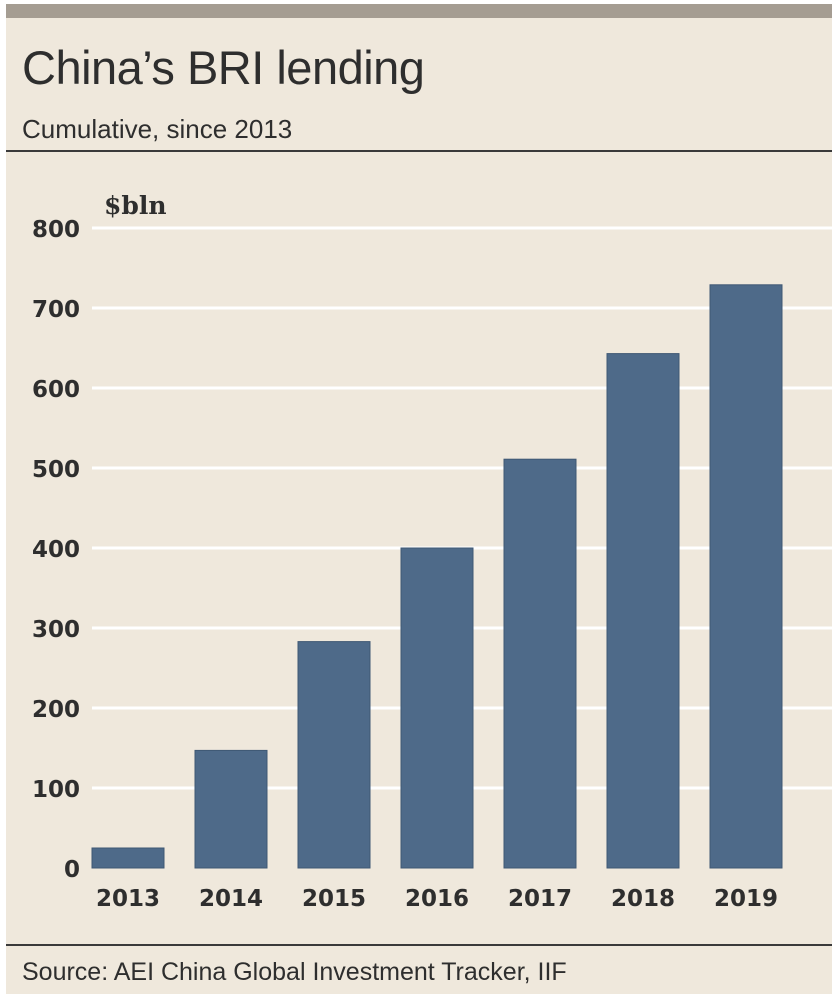  Describe the element at coordinates (334, 755) in the screenshot. I see `bar-2015` at that location.